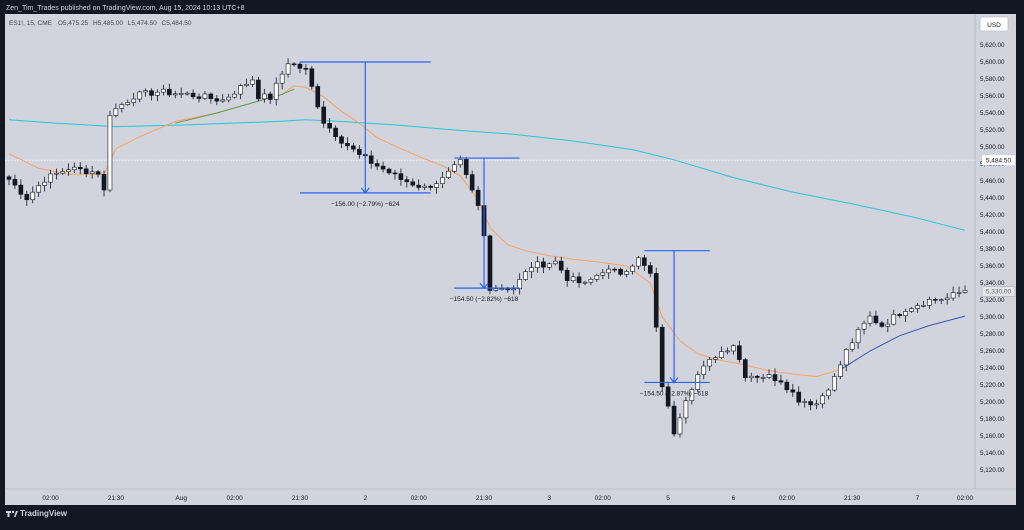  What do you see at coordinates (992, 79) in the screenshot?
I see `price-tick-label: 5,580.00` at bounding box center [992, 79].